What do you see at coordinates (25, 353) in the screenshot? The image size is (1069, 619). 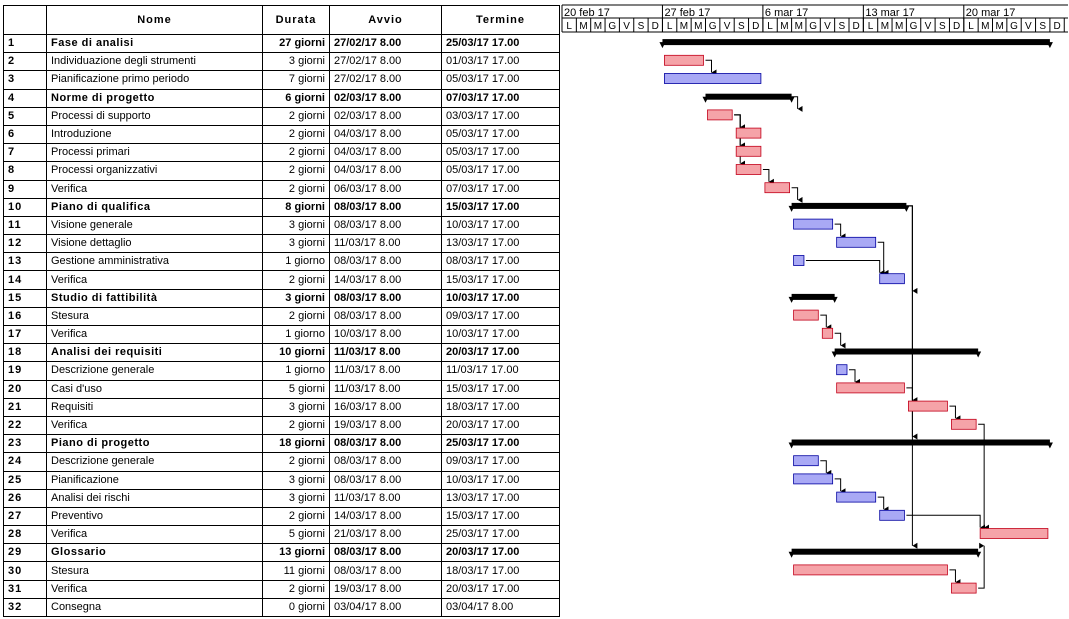 I see `task-id: 18` at bounding box center [25, 353].